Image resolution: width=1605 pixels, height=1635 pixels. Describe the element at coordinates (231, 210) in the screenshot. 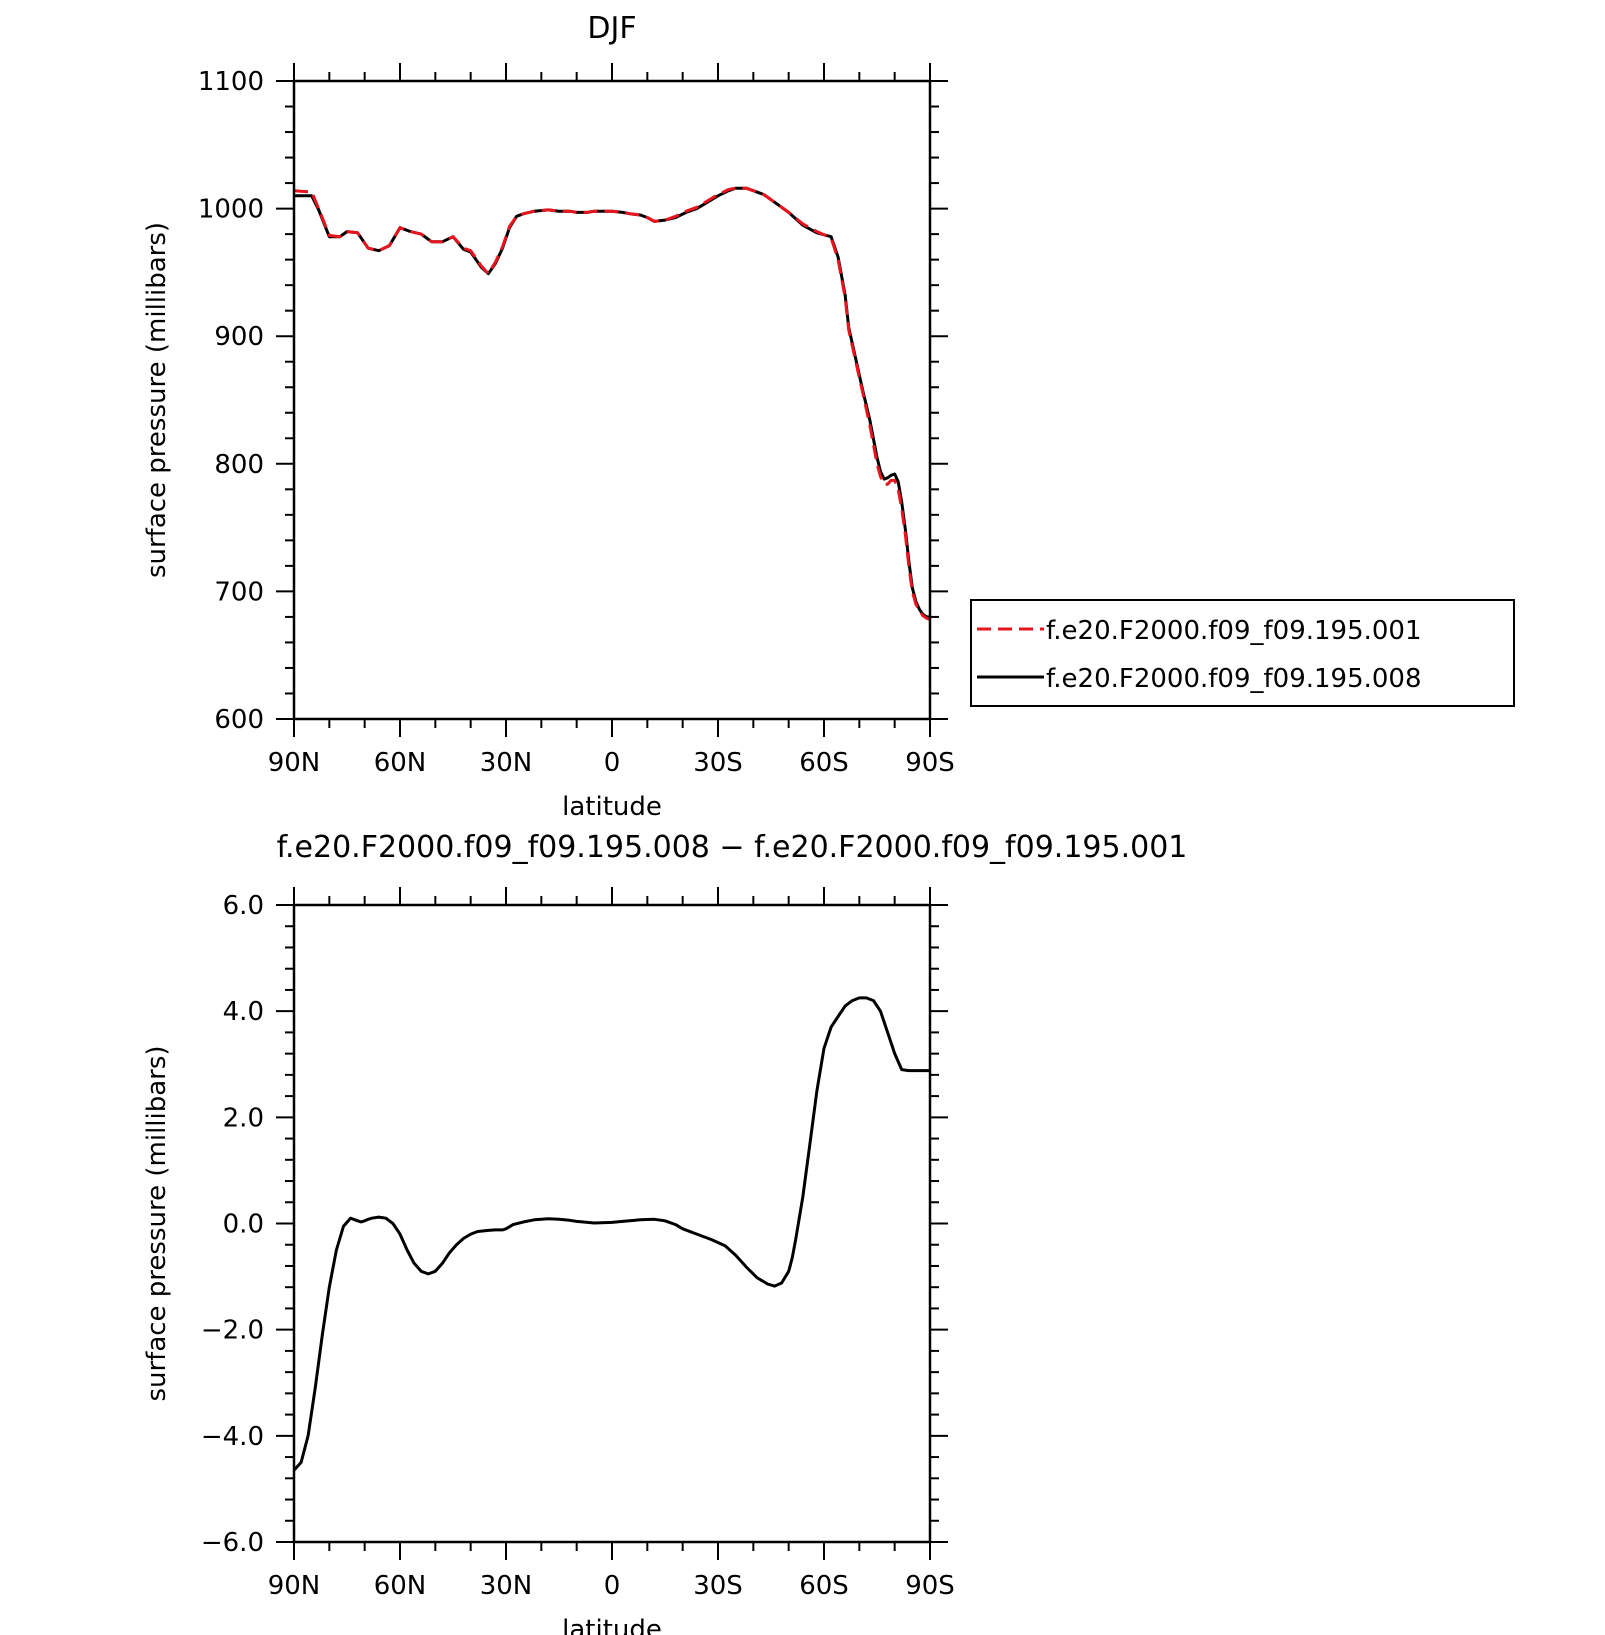

I see `y-tick-label: 1000` at that location.